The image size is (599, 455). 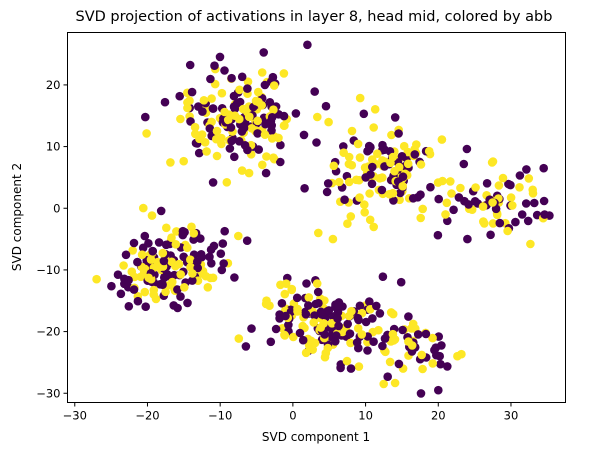 What do you see at coordinates (48, 393) in the screenshot?
I see `y-tick-label: −30` at bounding box center [48, 393].